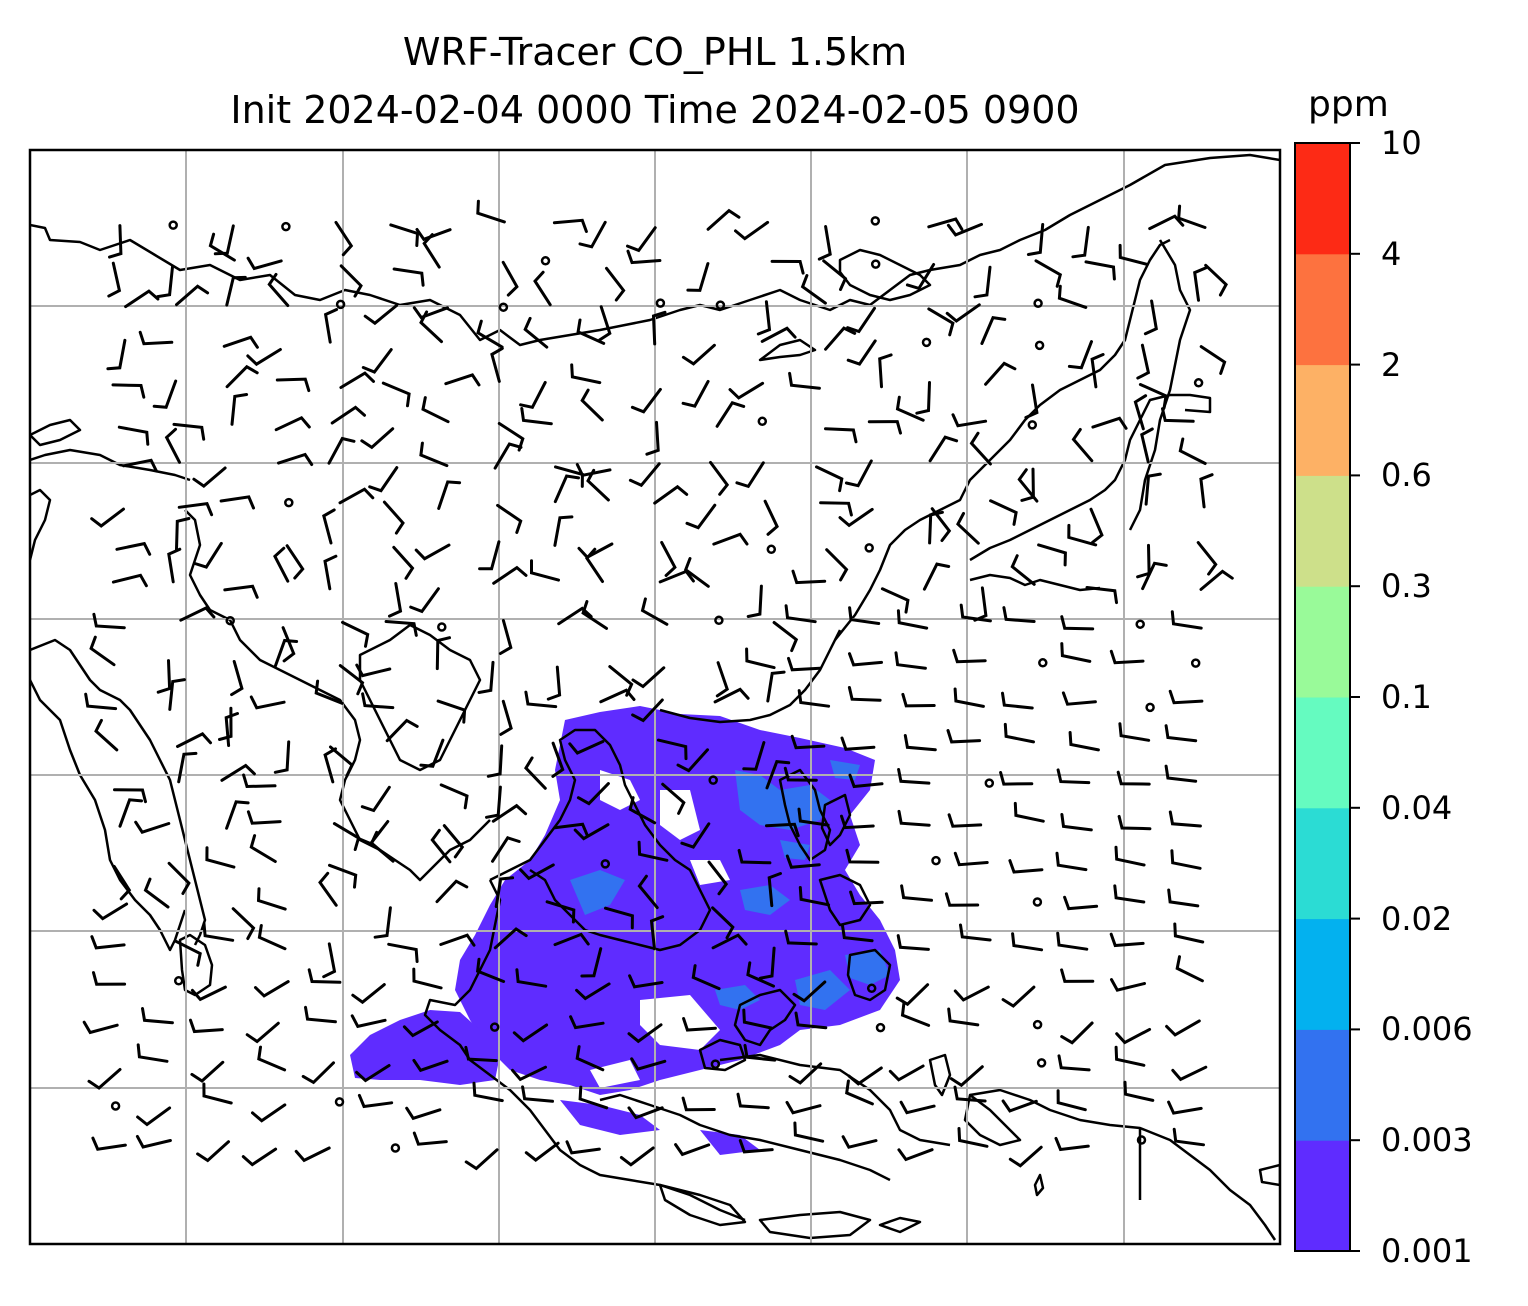  Describe the element at coordinates (1391, 364) in the screenshot. I see `colorbar-tick-label: 2` at that location.